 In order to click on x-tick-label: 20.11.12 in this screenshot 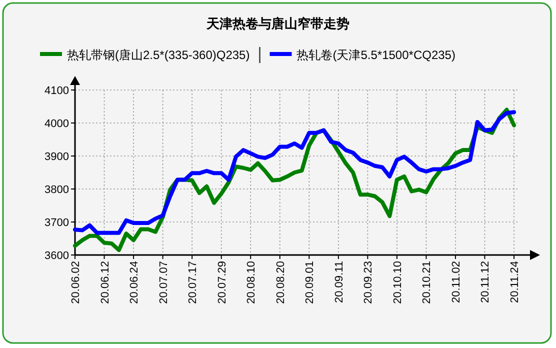, I will do `click(486, 282)`.